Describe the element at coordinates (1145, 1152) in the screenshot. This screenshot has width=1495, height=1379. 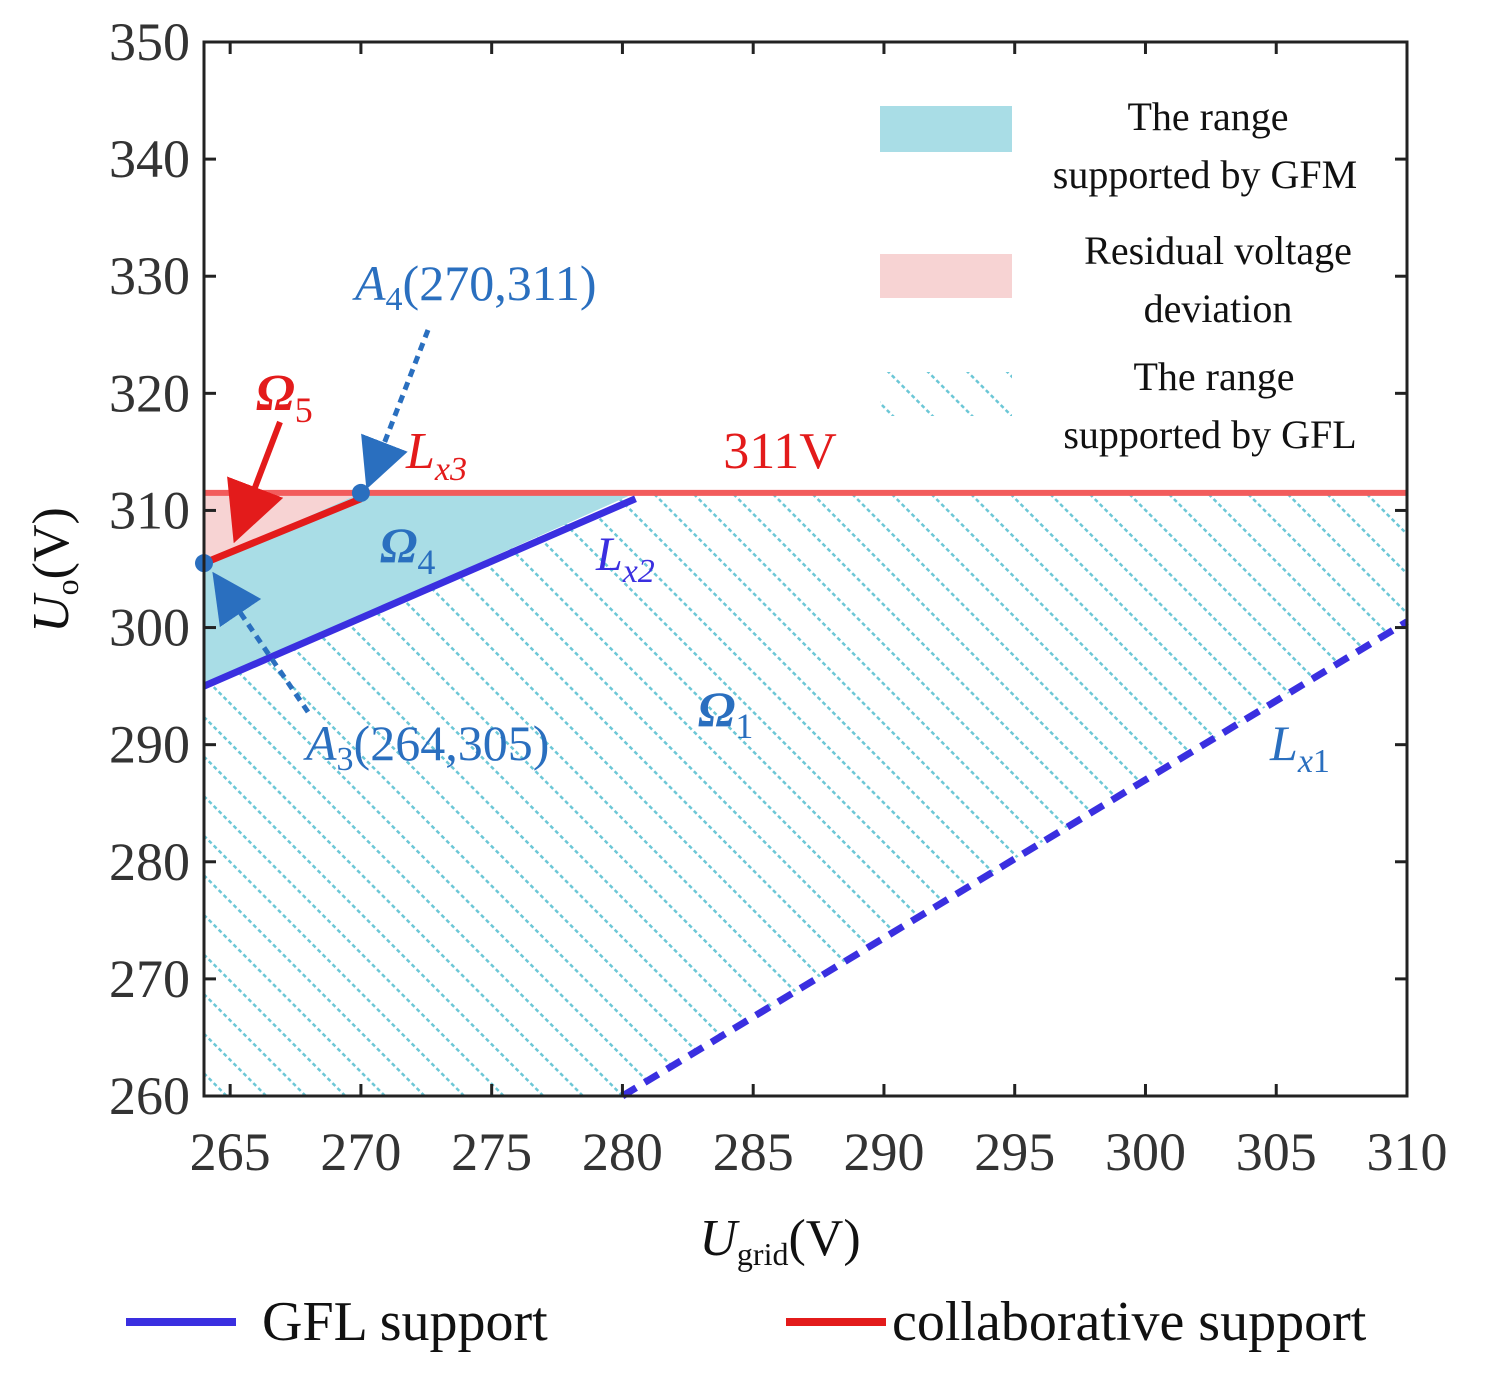
I see `x-tick-label: 300` at that location.